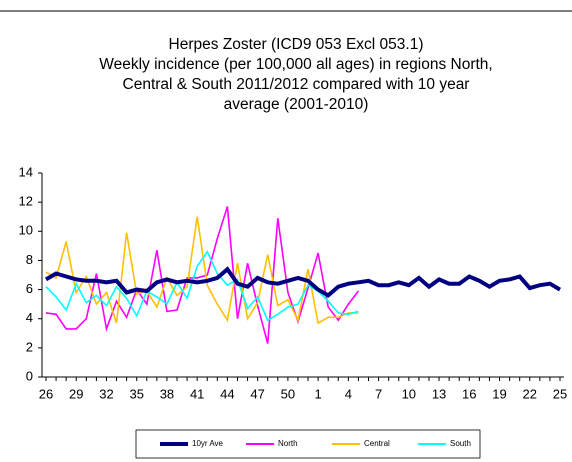  Describe the element at coordinates (288, 443) in the screenshot. I see `legend-label: North` at that location.